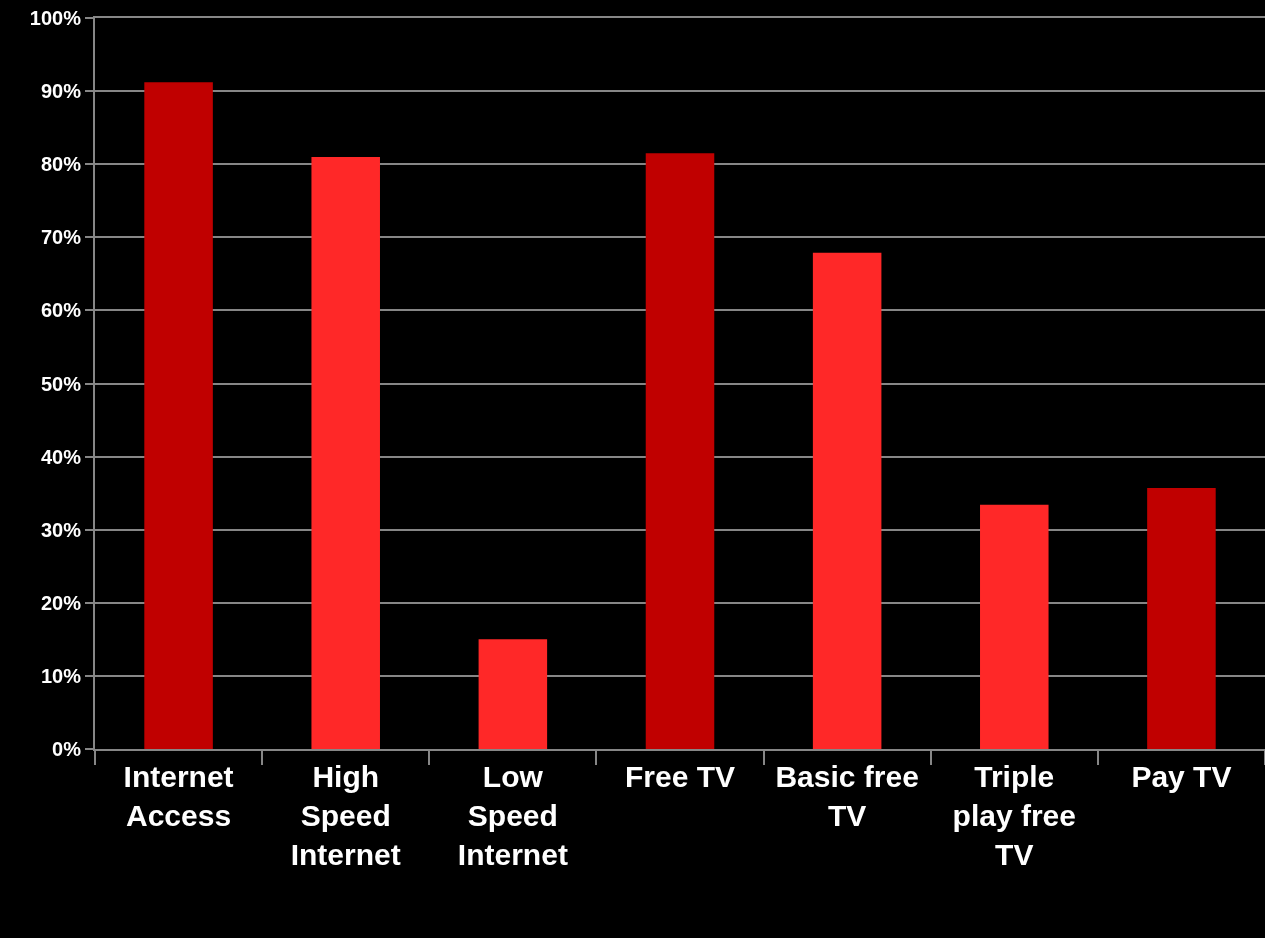  I want to click on x-tick-label: High Speed Internet, so click(345, 815).